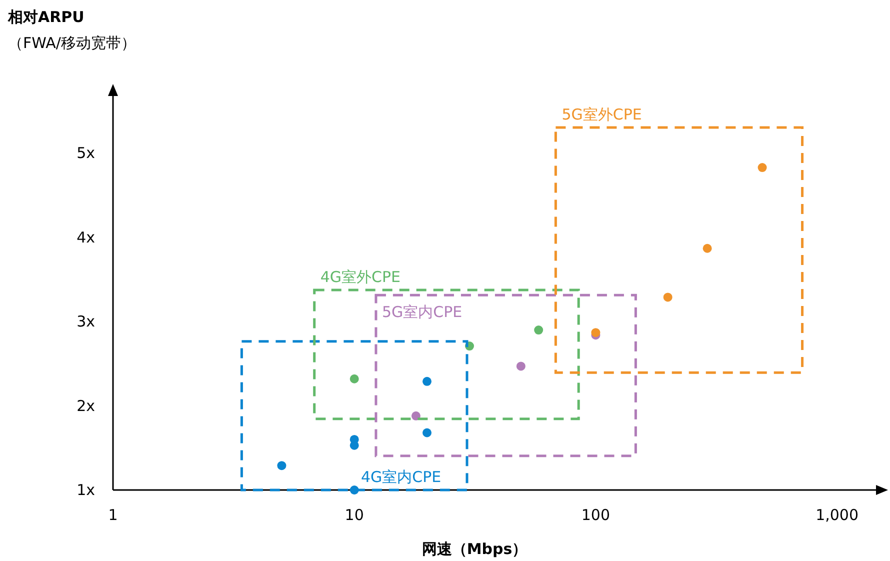 This screenshot has width=890, height=561. Describe the element at coordinates (86, 153) in the screenshot. I see `y-tick-label: 5x` at that location.